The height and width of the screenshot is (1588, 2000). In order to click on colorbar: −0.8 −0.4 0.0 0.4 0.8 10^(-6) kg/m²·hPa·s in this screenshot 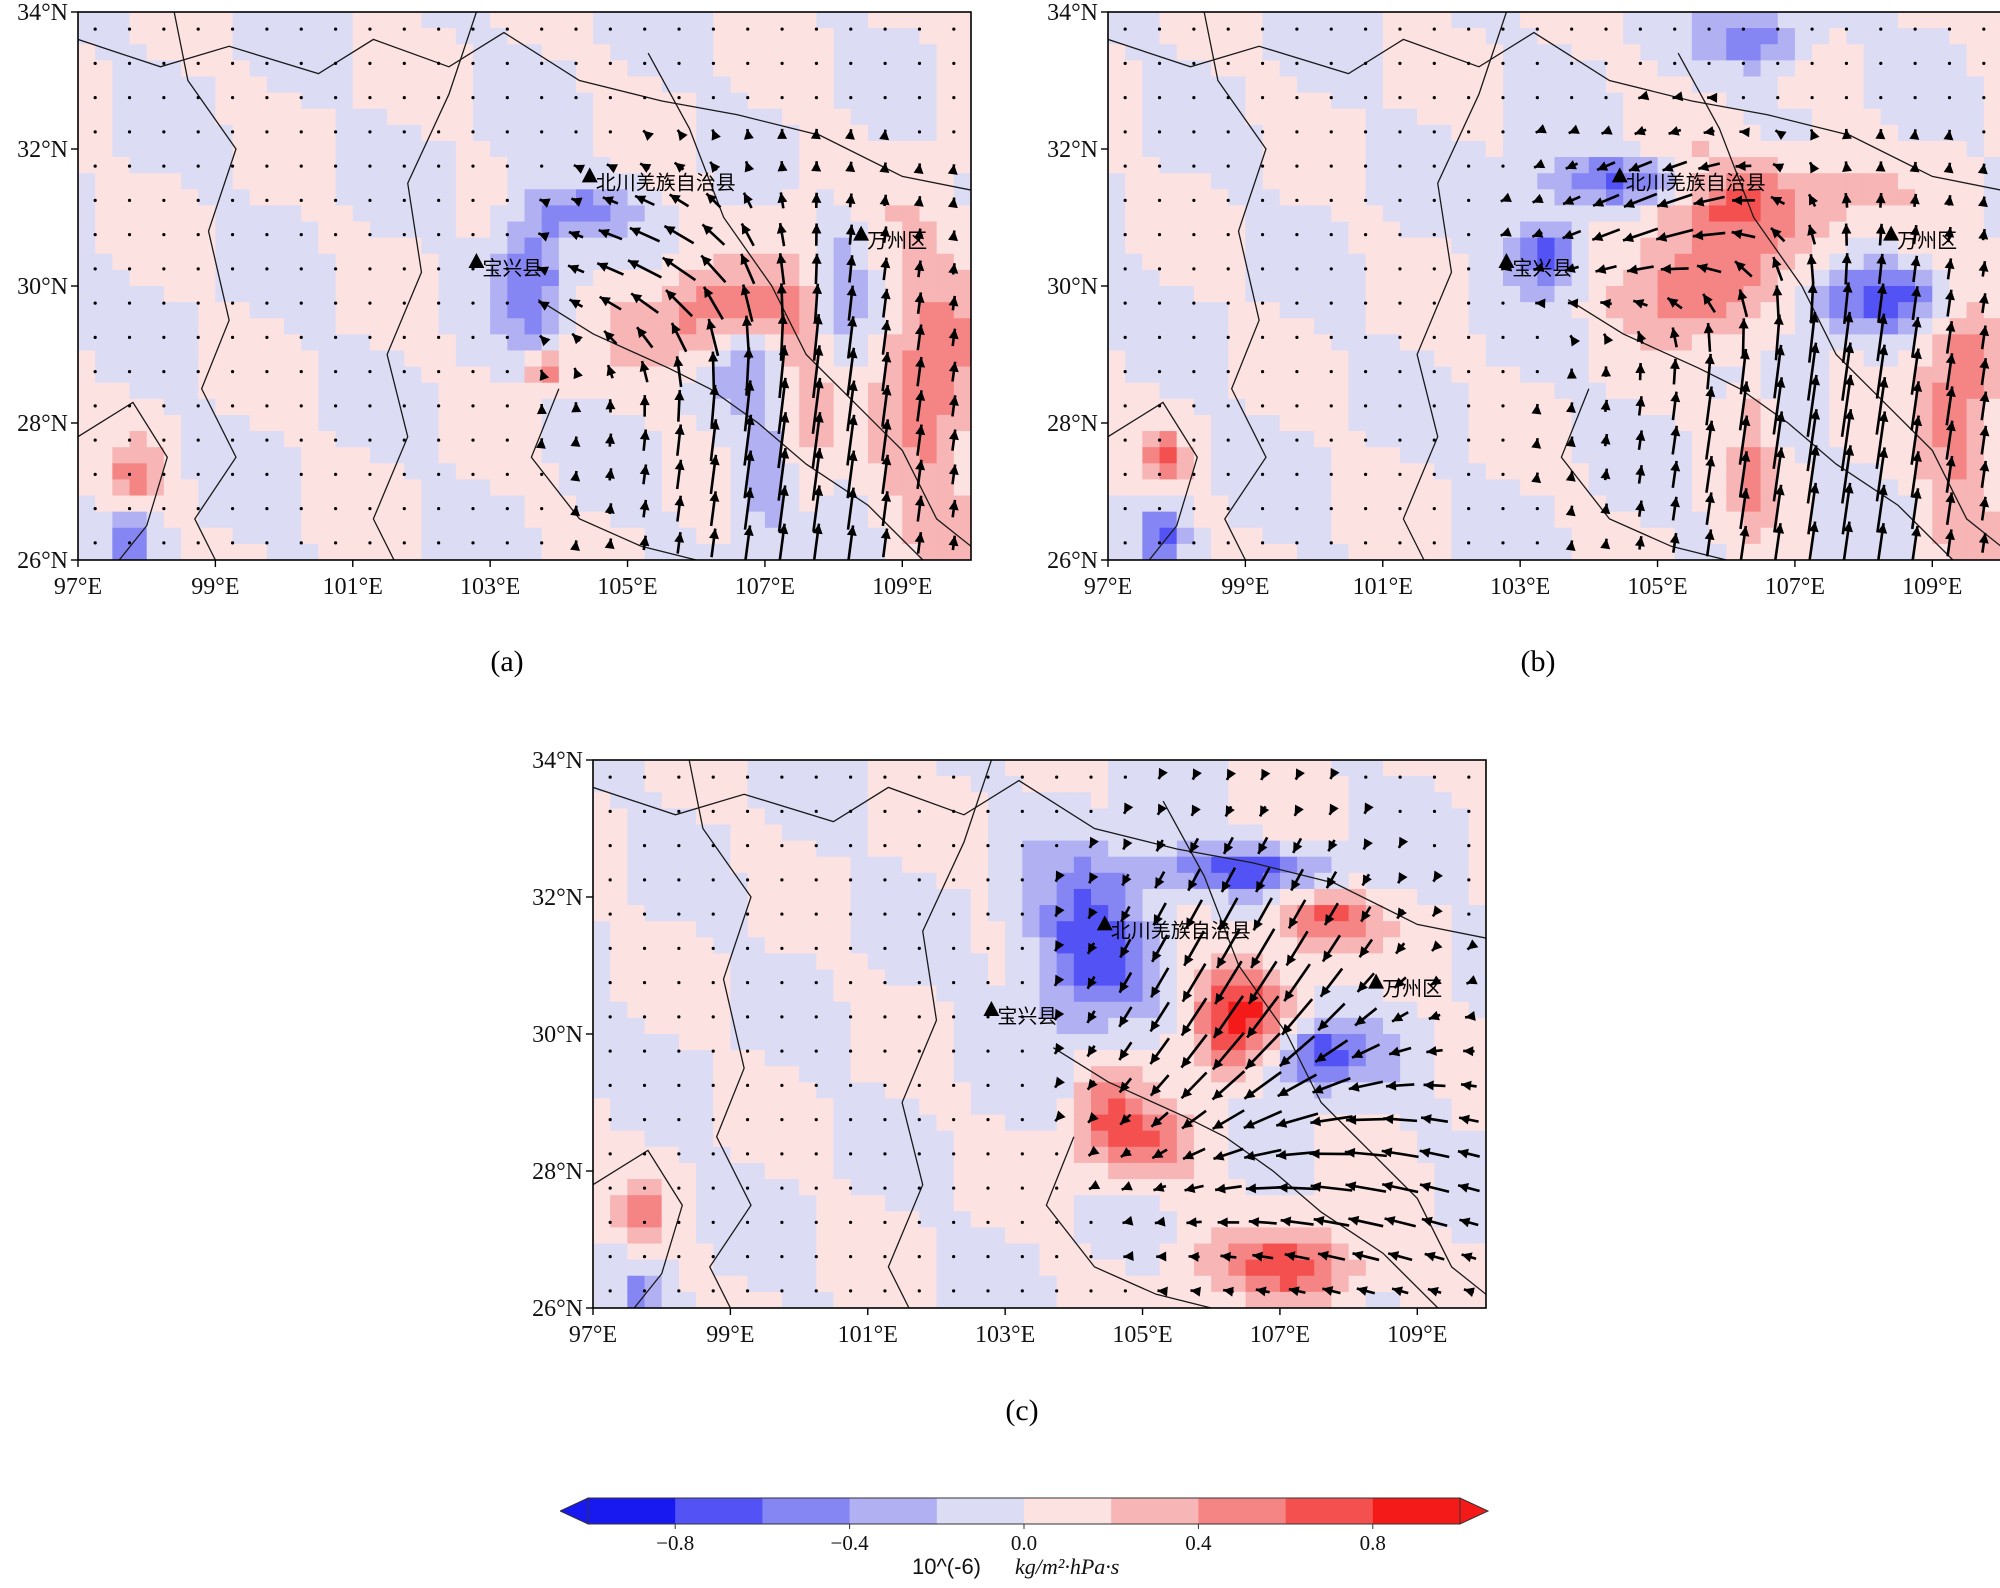, I will do `click(1025, 1538)`.